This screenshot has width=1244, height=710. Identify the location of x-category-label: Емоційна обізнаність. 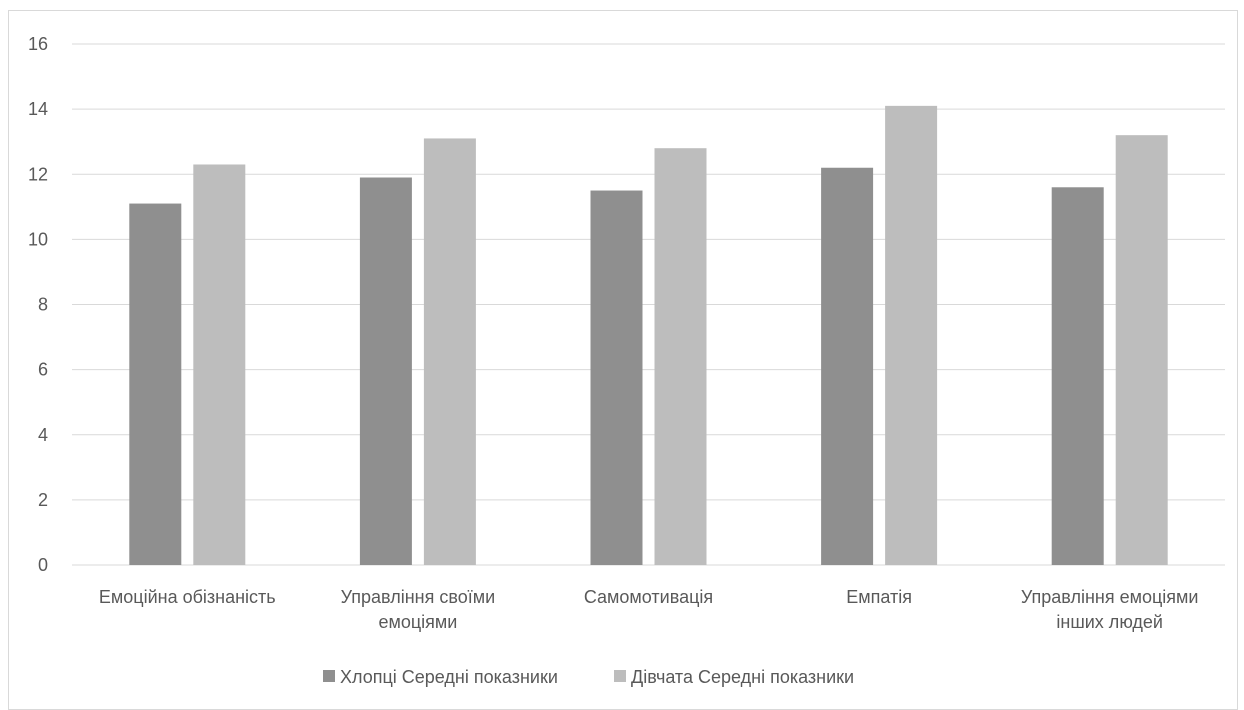
(187, 597).